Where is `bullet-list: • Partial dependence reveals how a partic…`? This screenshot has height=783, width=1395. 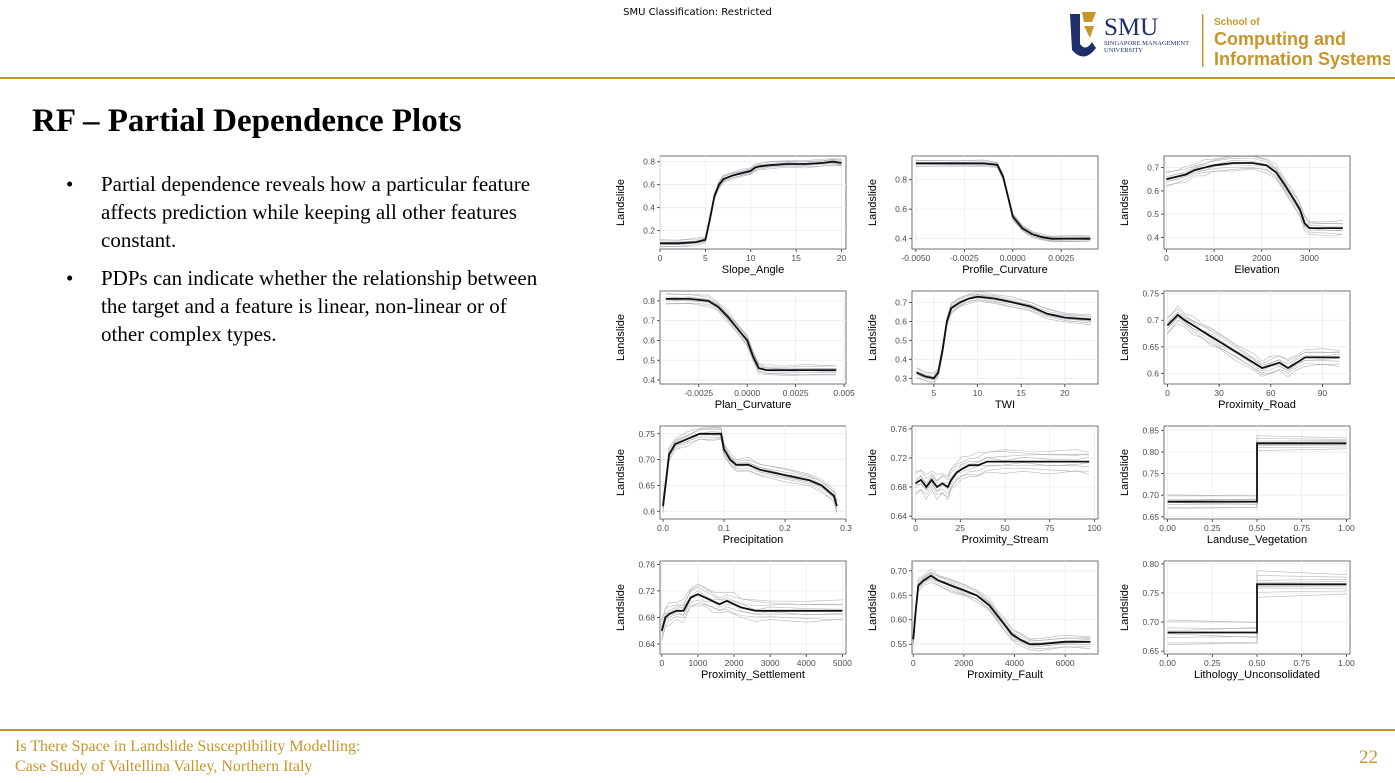 bullet-list: • Partial dependence reveals how a partic… is located at coordinates (306, 264).